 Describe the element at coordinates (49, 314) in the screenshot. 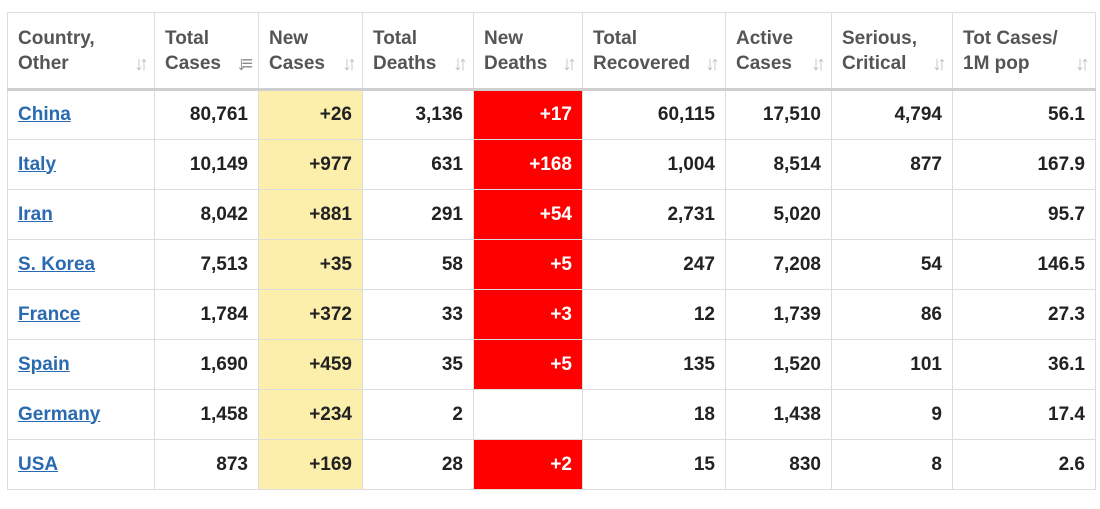

I see `country-link: France` at that location.